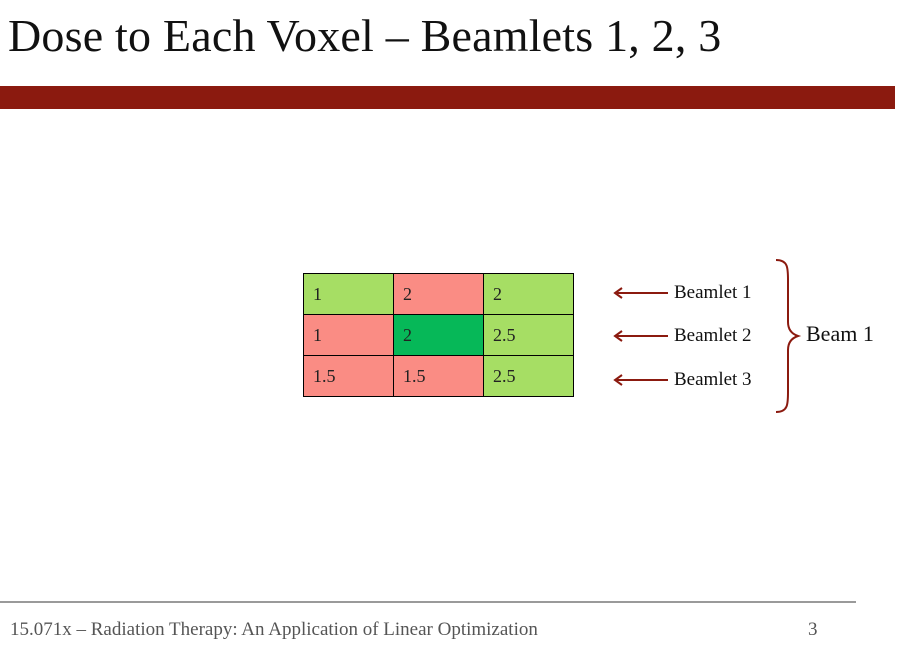  What do you see at coordinates (428, 602) in the screenshot?
I see `footer-divider` at bounding box center [428, 602].